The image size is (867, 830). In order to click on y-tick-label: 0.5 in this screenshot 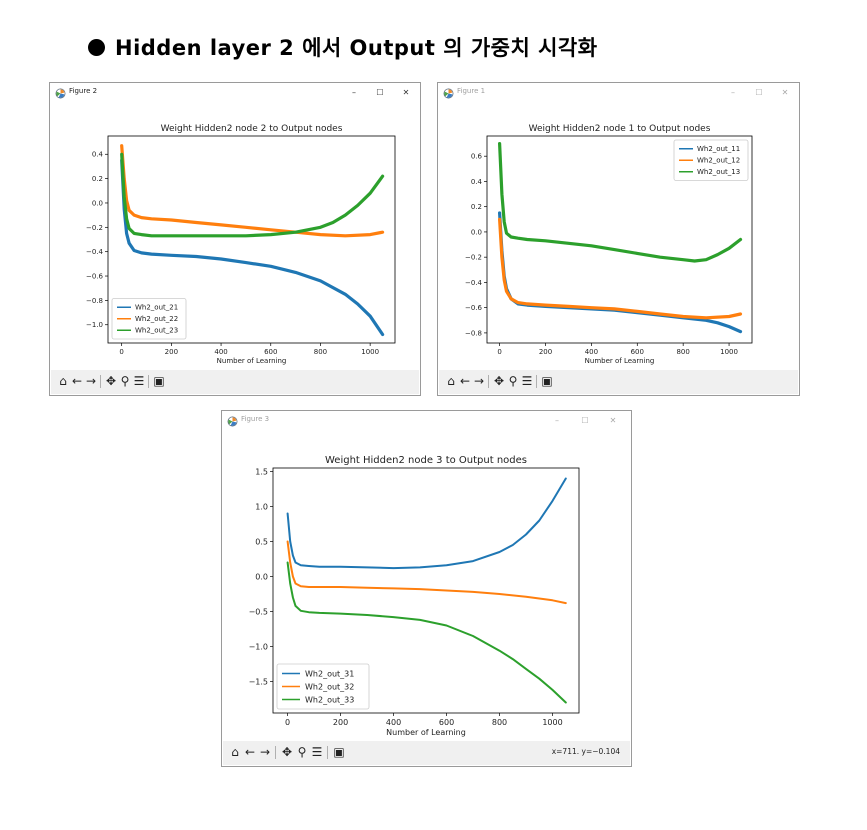, I will do `click(261, 541)`.